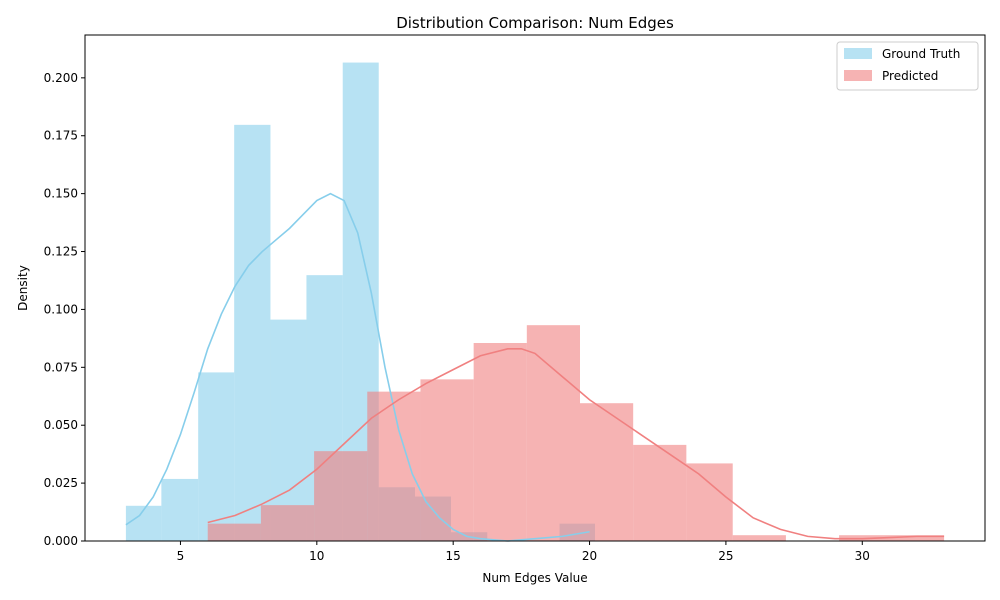 The height and width of the screenshot is (600, 1000). I want to click on y-tick-label-6: 0.150, so click(61, 194).